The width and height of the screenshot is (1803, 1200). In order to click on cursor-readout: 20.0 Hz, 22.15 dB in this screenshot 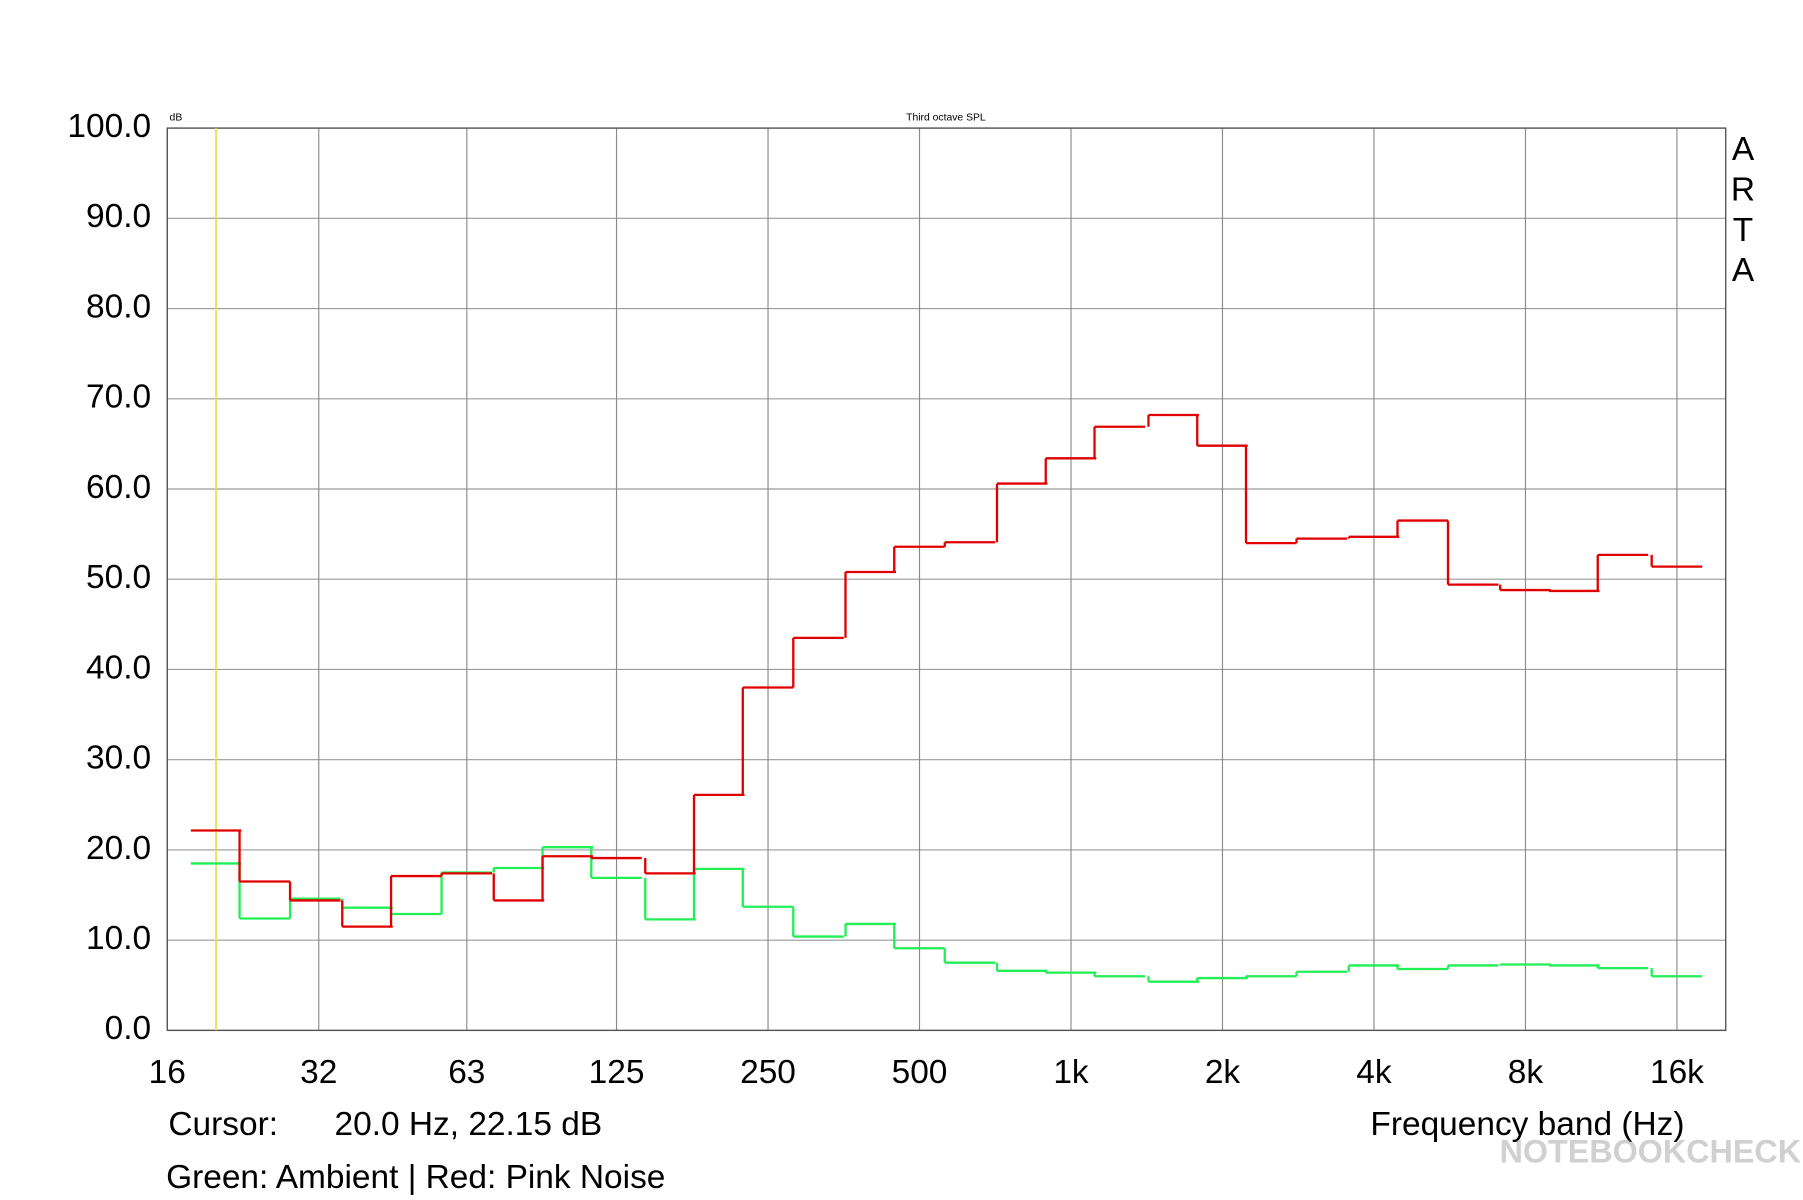, I will do `click(469, 1124)`.